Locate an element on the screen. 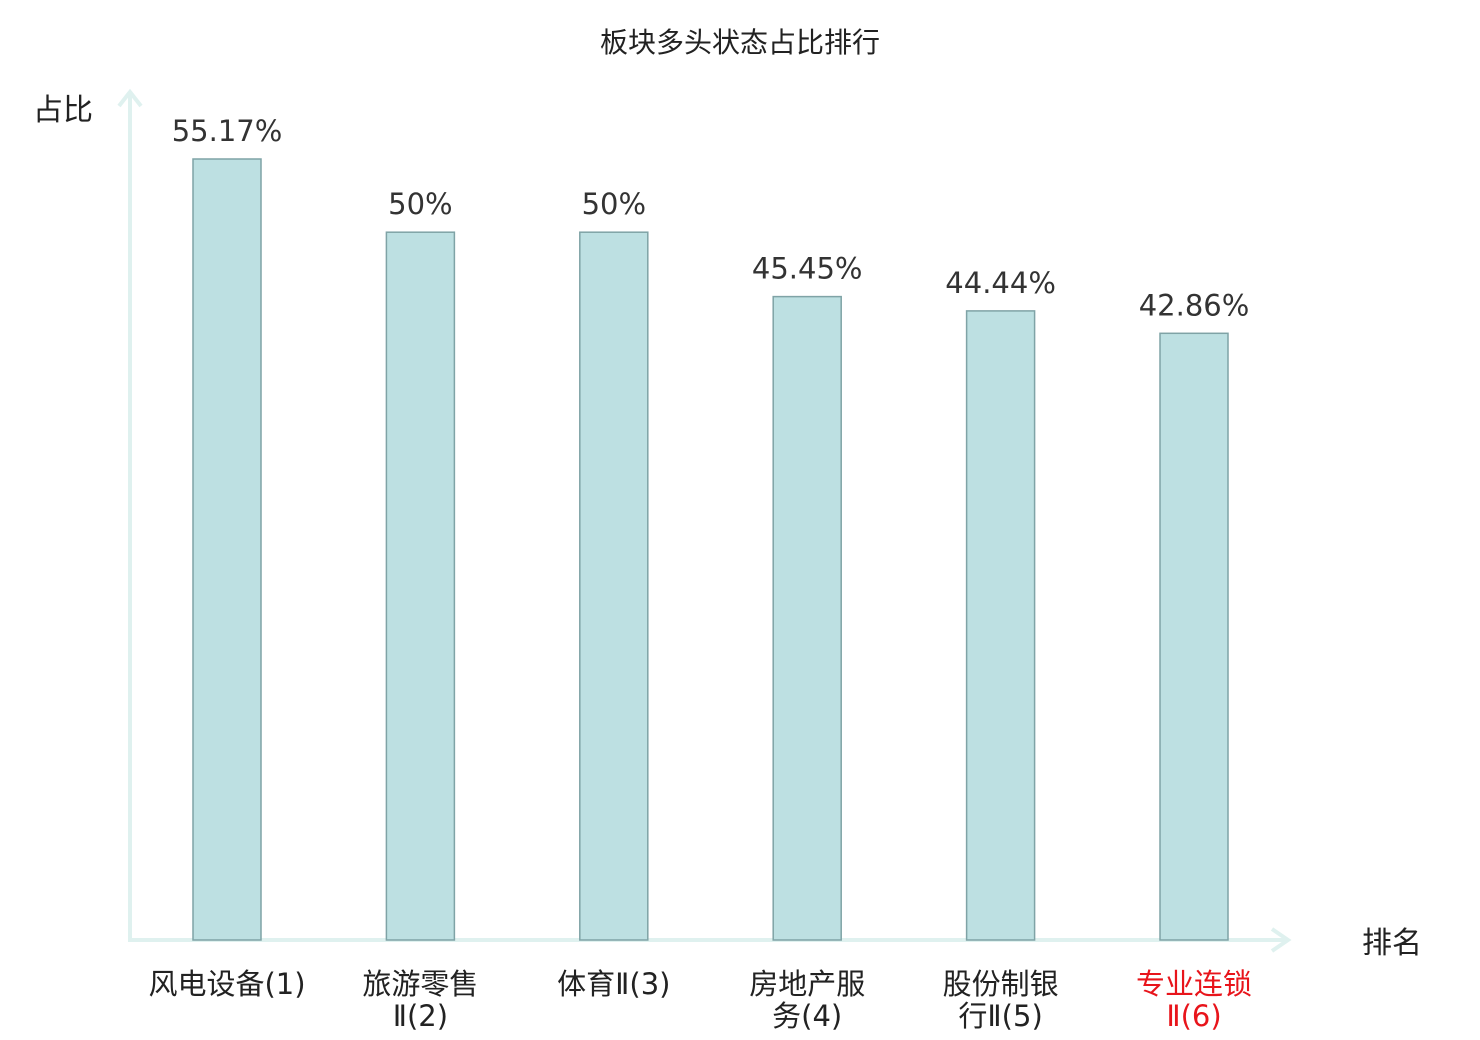 The image size is (1480, 1040). category-label-2-line-2: Ⅱ(2) is located at coordinates (420, 1016).